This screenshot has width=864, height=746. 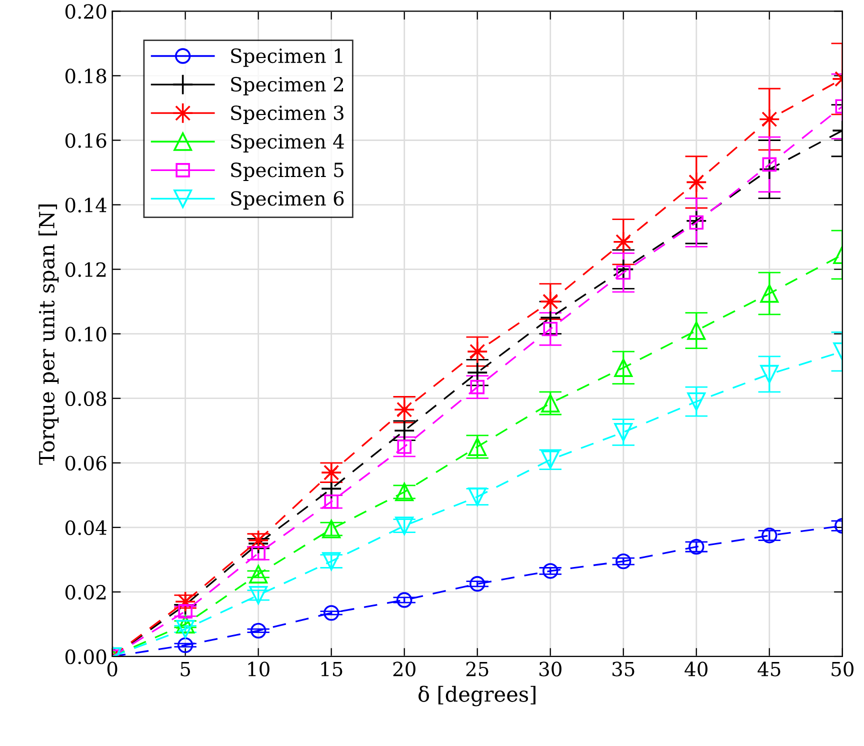 What do you see at coordinates (85, 398) in the screenshot?
I see `y-tick-label: 0.08` at bounding box center [85, 398].